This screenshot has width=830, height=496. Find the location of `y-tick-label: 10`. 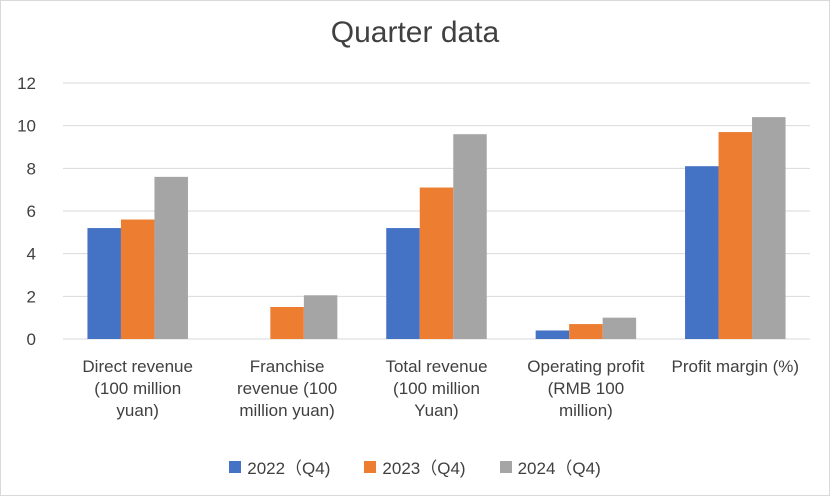

y-tick-label: 10 is located at coordinates (26, 126).